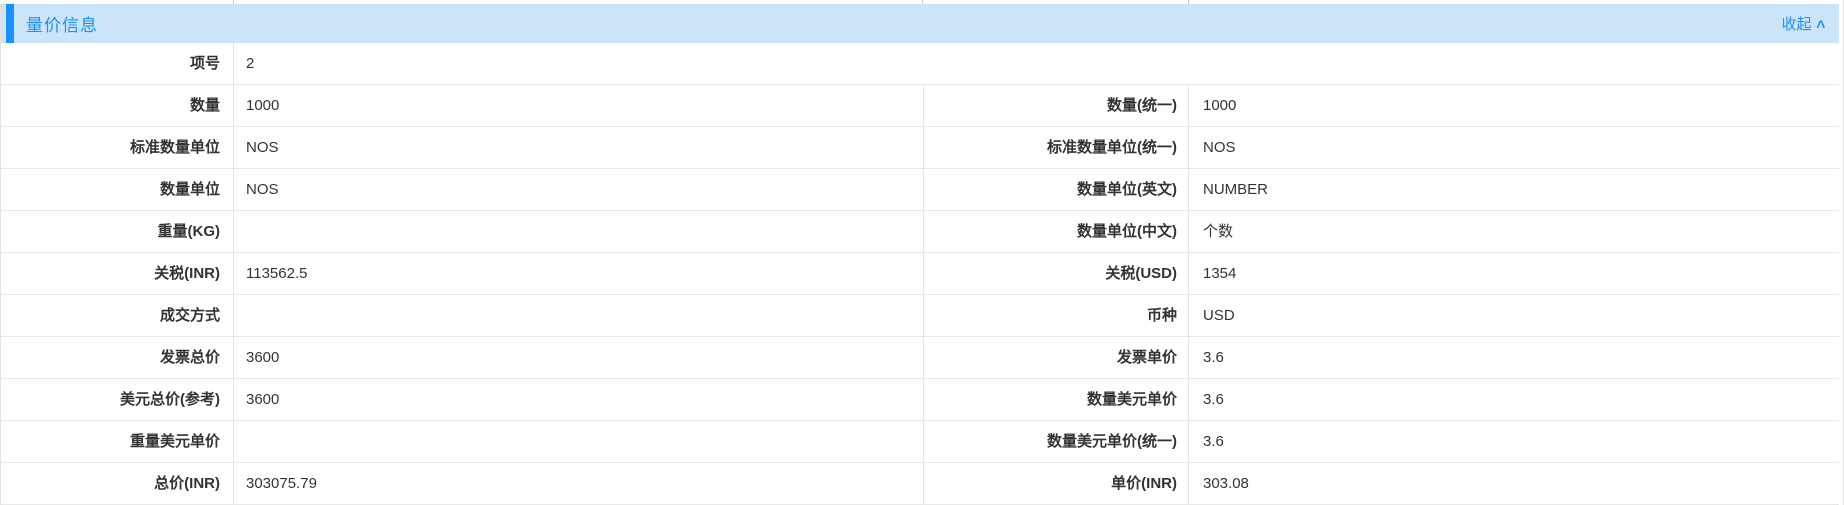  I want to click on field-label-left: 关税(INR), so click(117, 273).